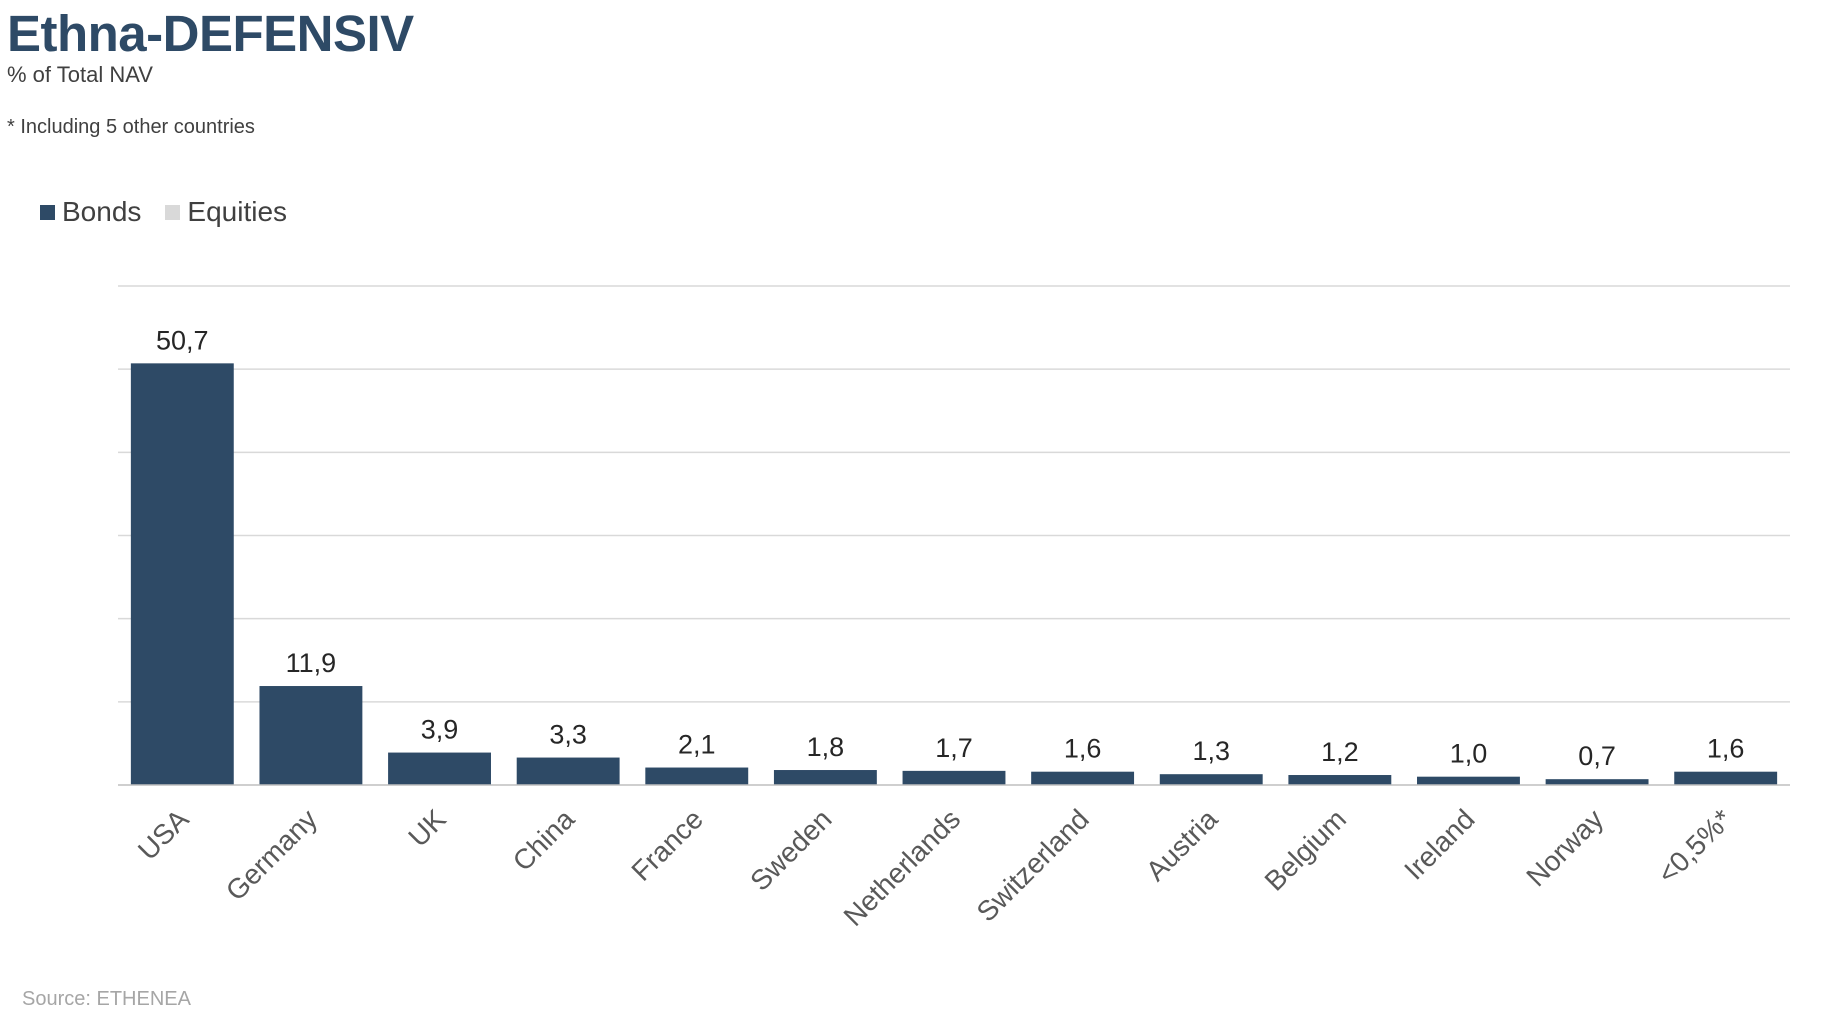 This screenshot has width=1831, height=1013. What do you see at coordinates (1564, 847) in the screenshot?
I see `category-label: Norway` at bounding box center [1564, 847].